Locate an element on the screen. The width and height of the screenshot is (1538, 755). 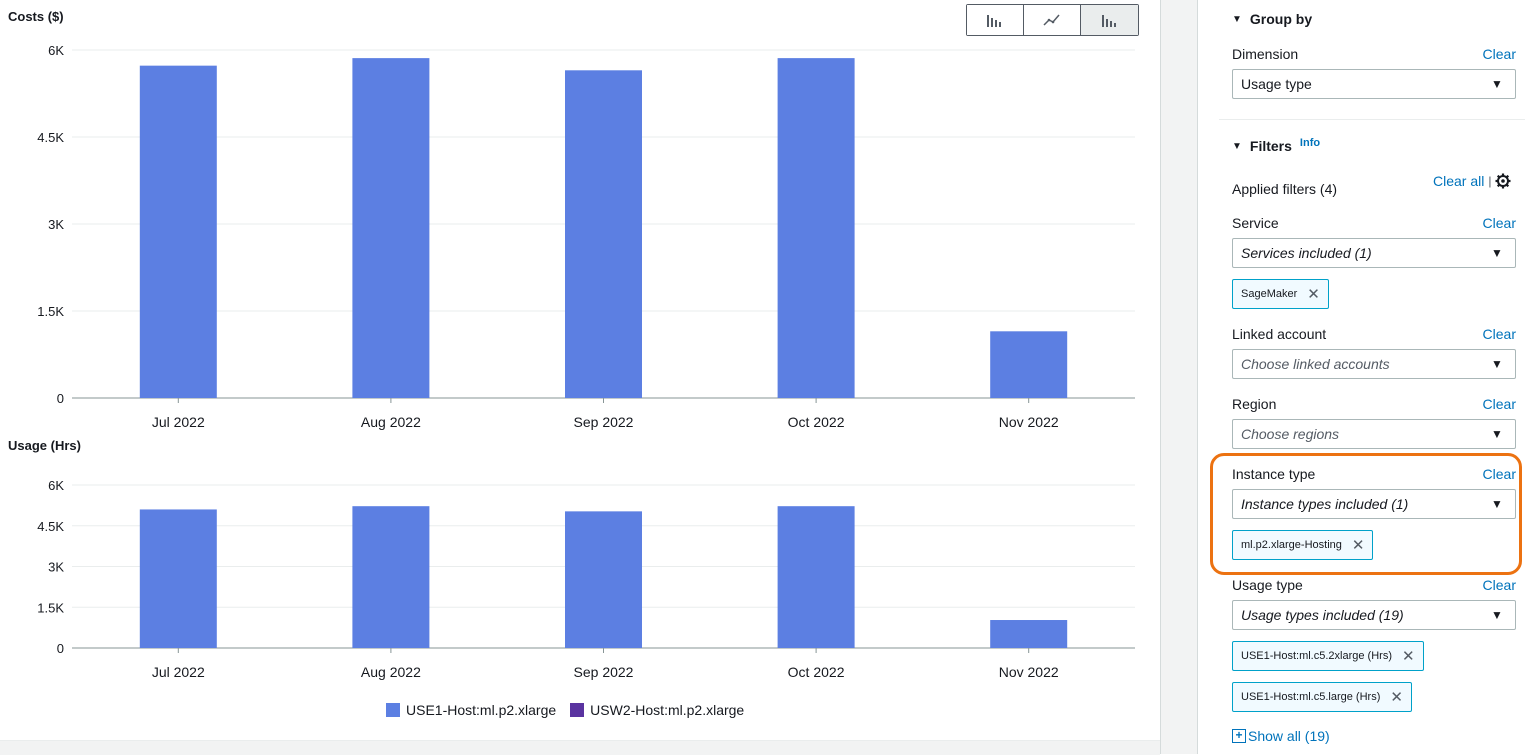
show-all-label: Show all (19) is located at coordinates (1289, 736).